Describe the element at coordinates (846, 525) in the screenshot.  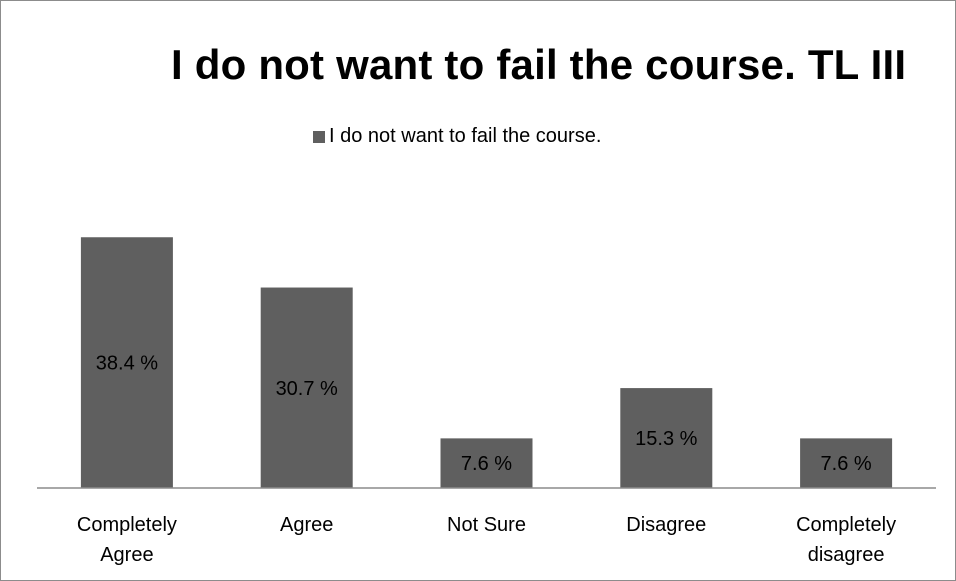
I see `category-label-4-0: Completely` at that location.